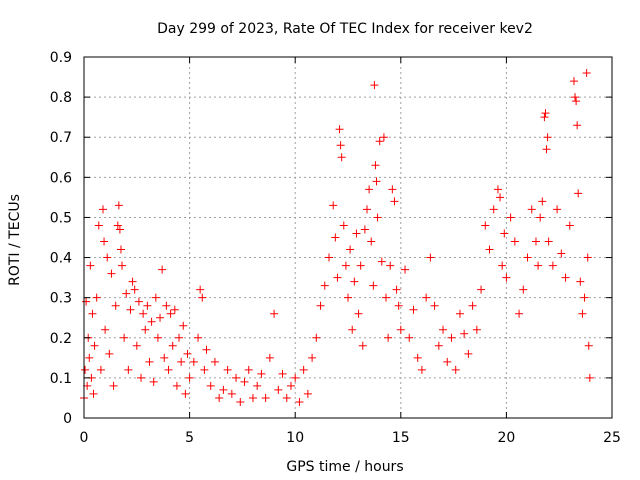 This screenshot has height=480, width=640. Describe the element at coordinates (401, 438) in the screenshot. I see `x-tick-label: 15` at that location.